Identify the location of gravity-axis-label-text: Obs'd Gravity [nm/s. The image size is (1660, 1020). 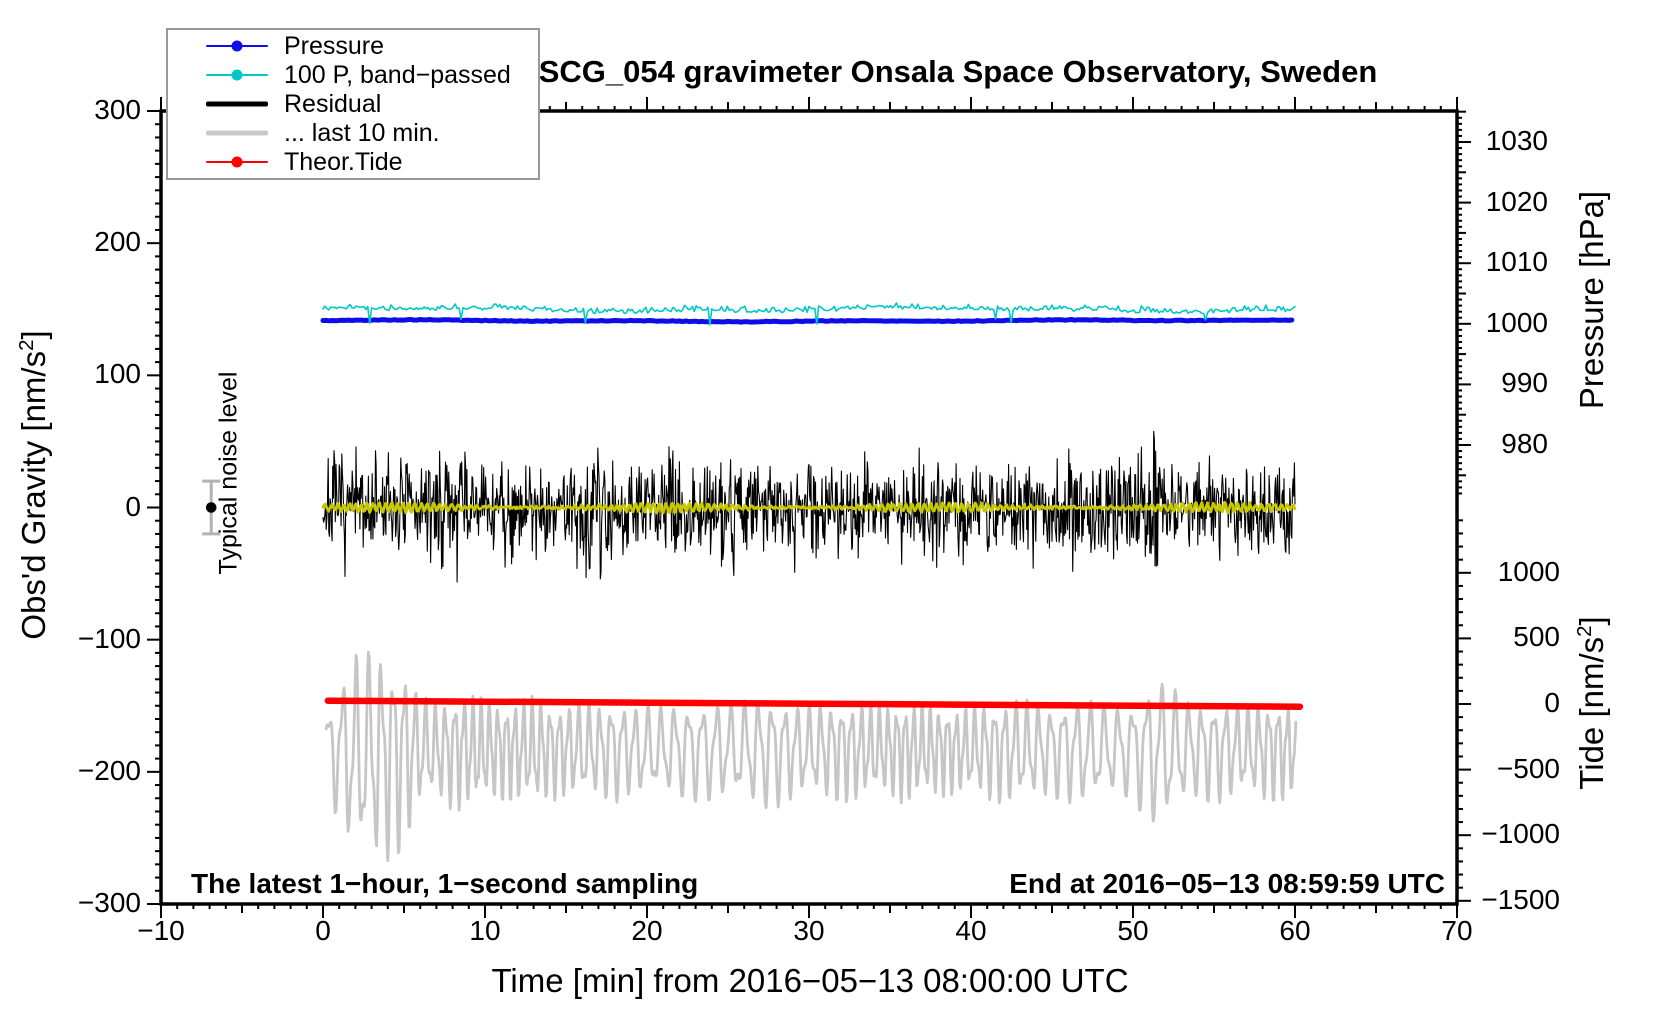
(33, 495).